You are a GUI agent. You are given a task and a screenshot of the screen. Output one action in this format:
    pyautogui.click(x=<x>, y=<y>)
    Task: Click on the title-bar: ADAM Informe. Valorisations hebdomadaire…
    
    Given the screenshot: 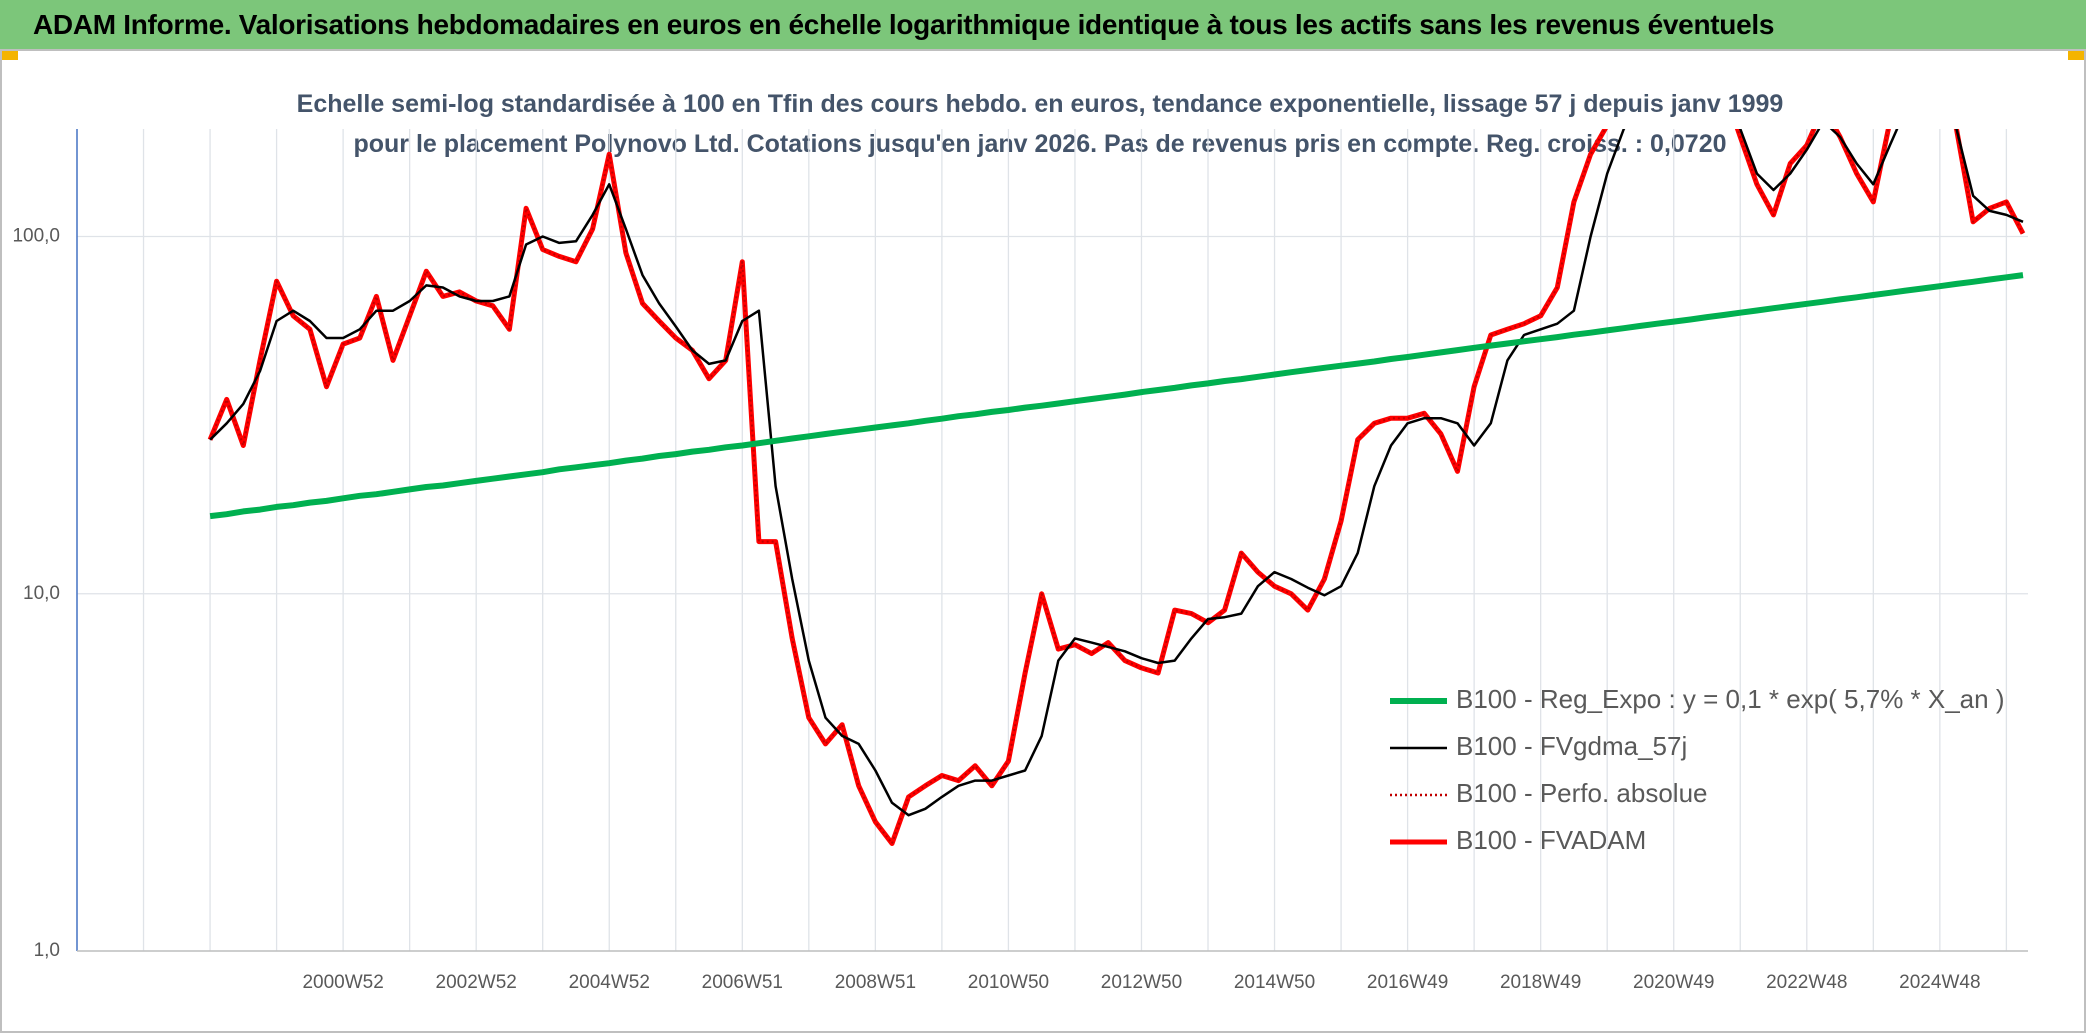 What is the action you would take?
    pyautogui.click(x=1043, y=25)
    